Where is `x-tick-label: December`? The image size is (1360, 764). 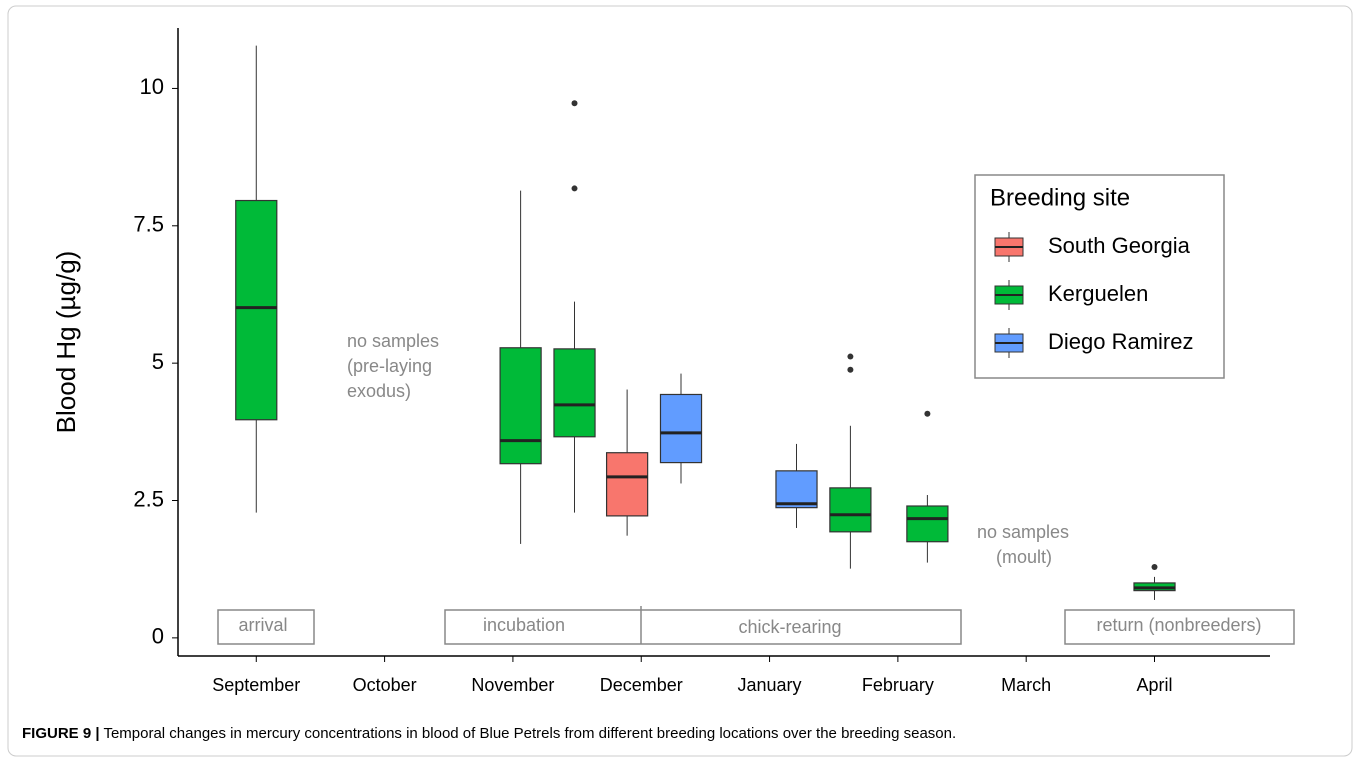 x-tick-label: December is located at coordinates (641, 685).